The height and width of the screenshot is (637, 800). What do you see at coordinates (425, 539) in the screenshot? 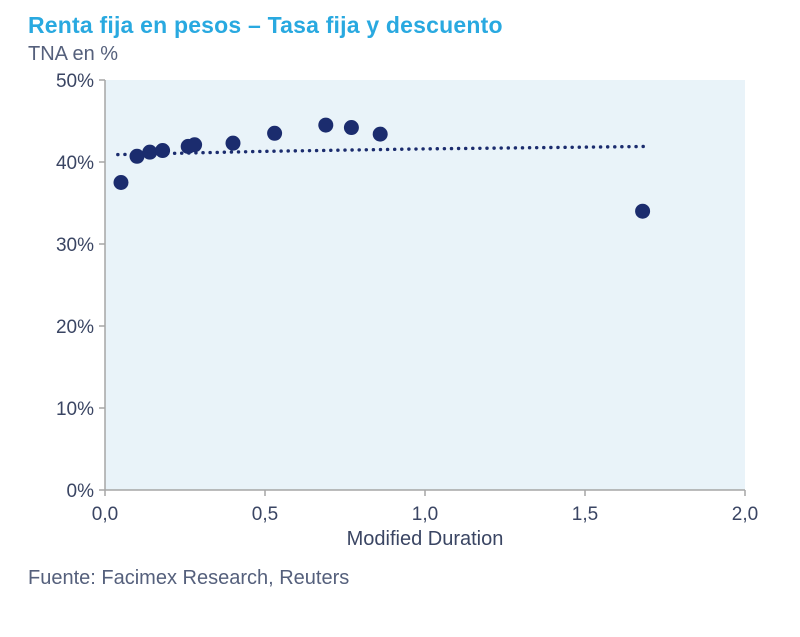
I see `x-axis-title: Modified Duration` at bounding box center [425, 539].